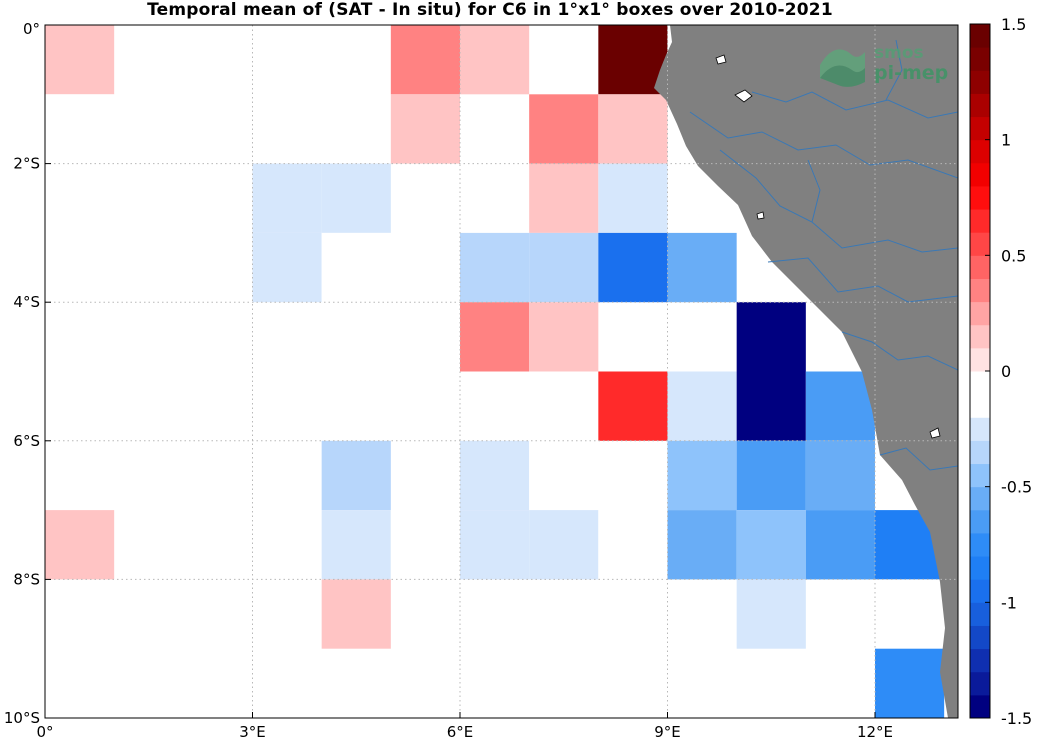 The width and height of the screenshot is (1041, 740). I want to click on y-tick-label: 2°S, so click(26, 164).